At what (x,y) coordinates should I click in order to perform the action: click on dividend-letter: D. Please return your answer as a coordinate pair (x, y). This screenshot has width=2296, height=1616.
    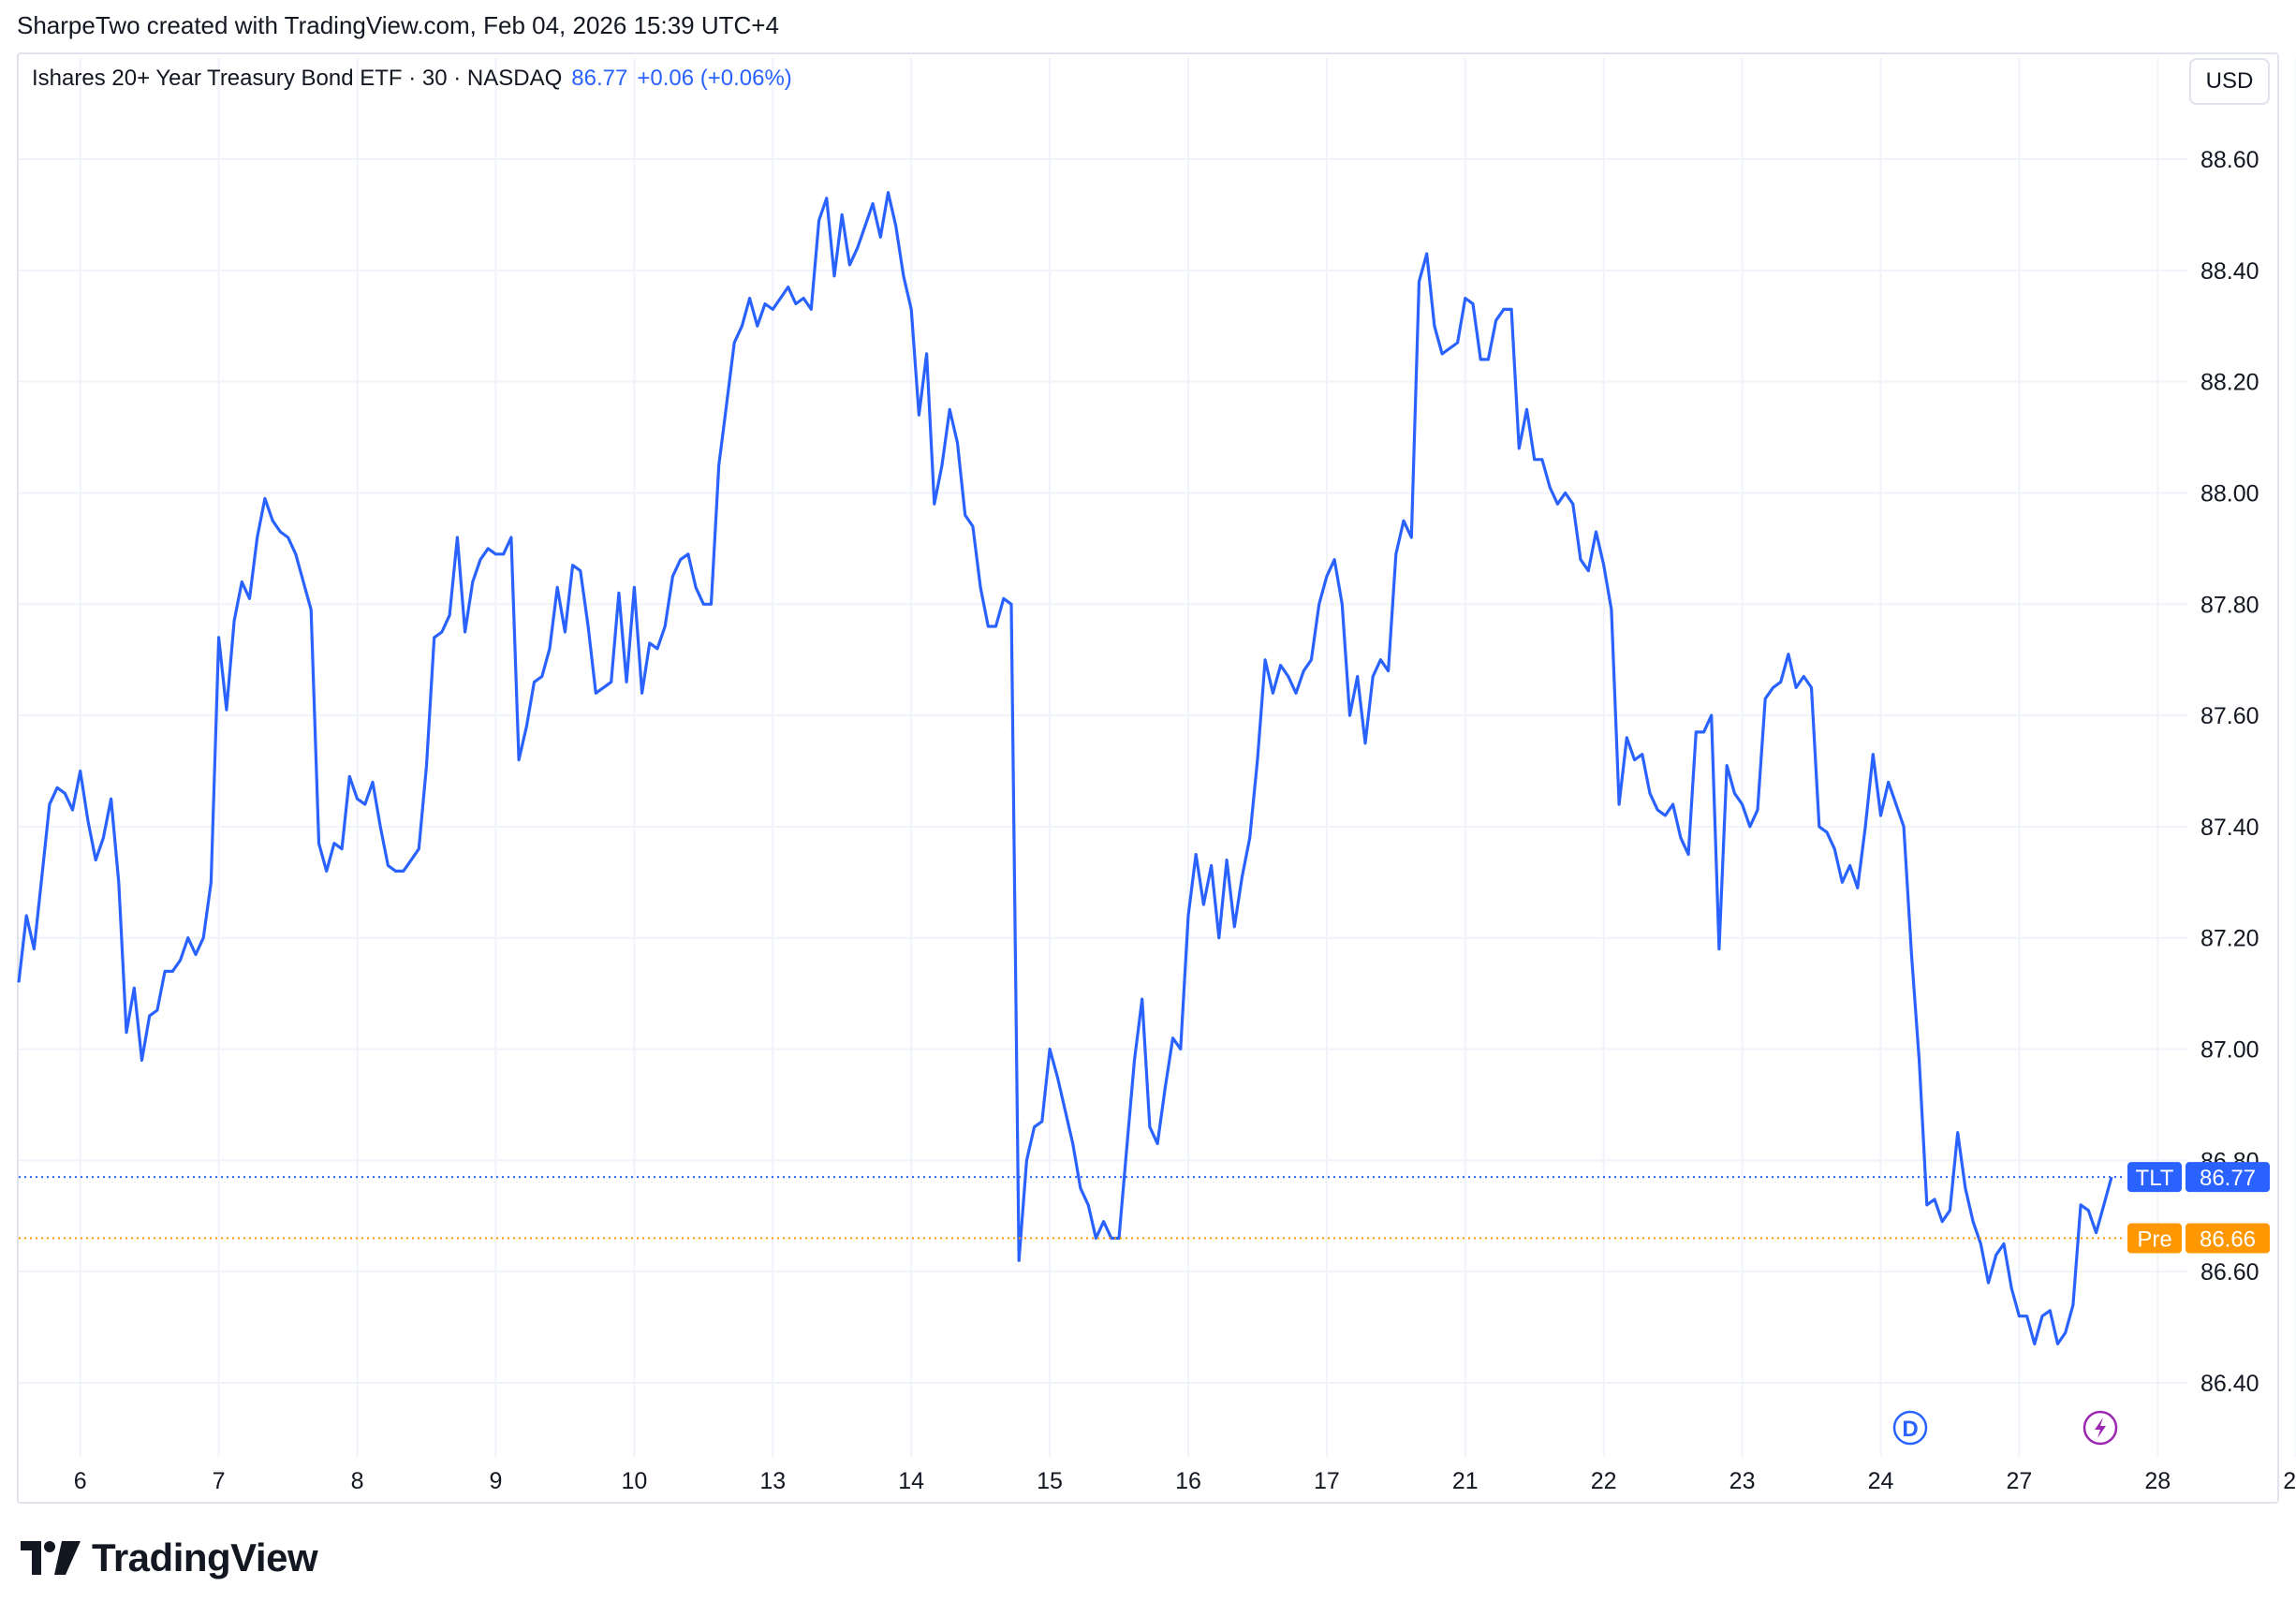
    Looking at the image, I should click on (1910, 1429).